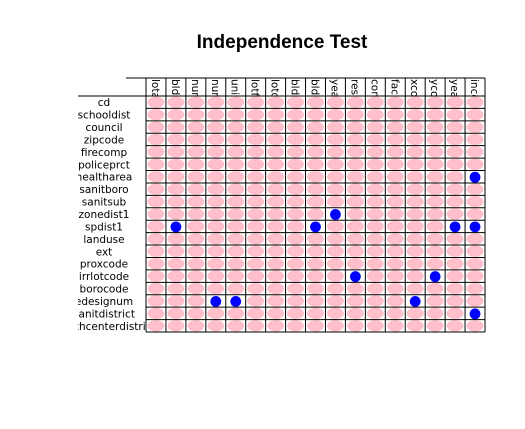  Describe the element at coordinates (195, 98) in the screenshot. I see `column-label: numblc` at that location.